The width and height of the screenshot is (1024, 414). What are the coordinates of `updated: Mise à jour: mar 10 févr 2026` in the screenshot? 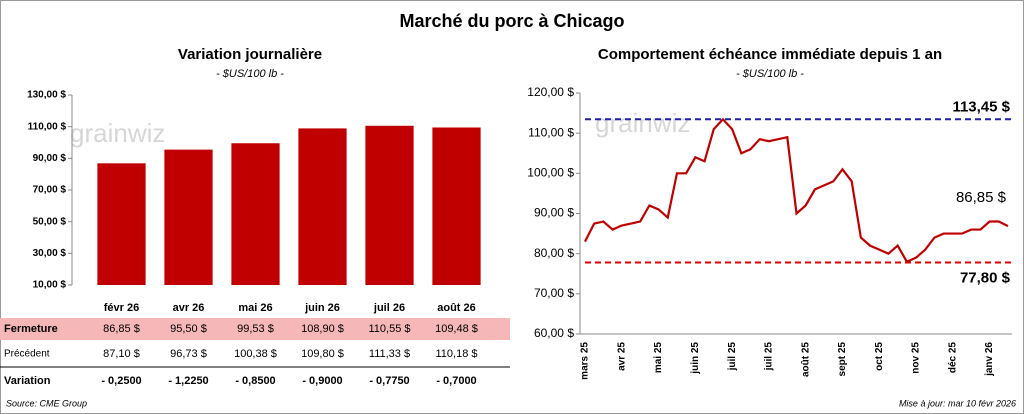 It's located at (957, 403).